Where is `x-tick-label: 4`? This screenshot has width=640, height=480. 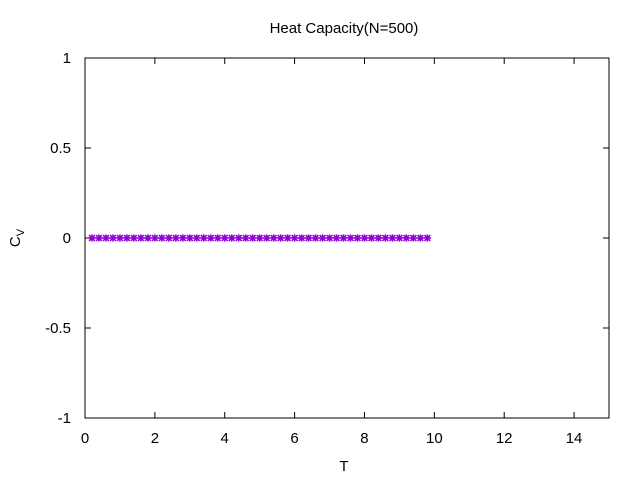
x-tick-label: 4 is located at coordinates (225, 438).